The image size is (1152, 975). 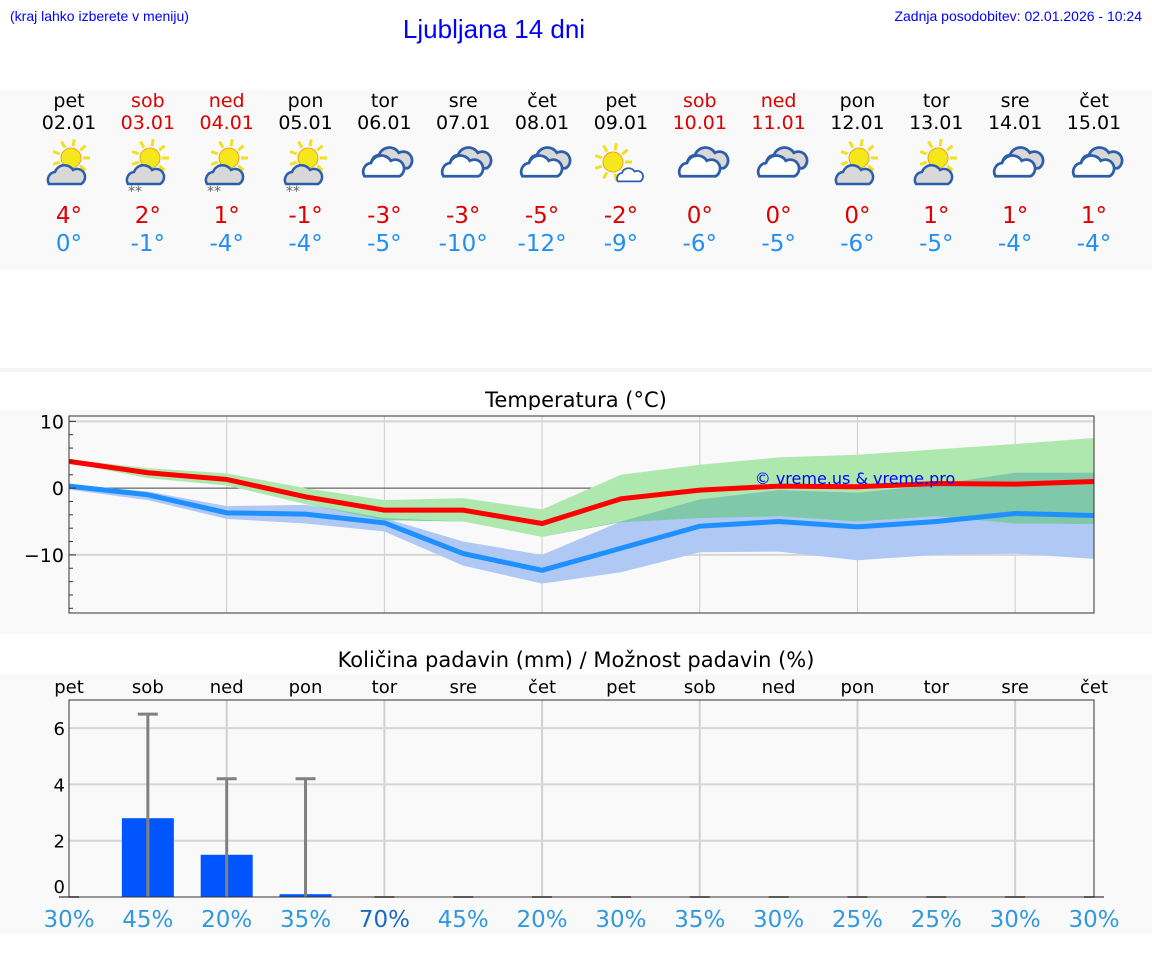 I want to click on day-column: sob 03.01 ** 2° -1°, so click(x=148, y=174).